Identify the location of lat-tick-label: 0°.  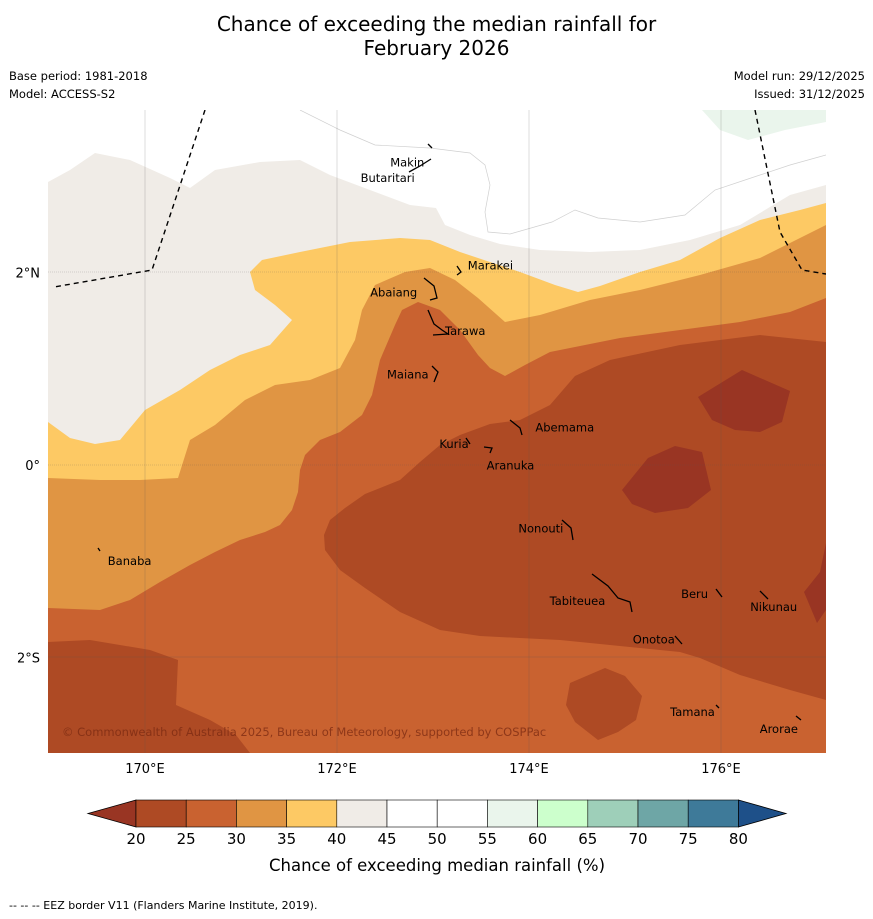
(32, 466).